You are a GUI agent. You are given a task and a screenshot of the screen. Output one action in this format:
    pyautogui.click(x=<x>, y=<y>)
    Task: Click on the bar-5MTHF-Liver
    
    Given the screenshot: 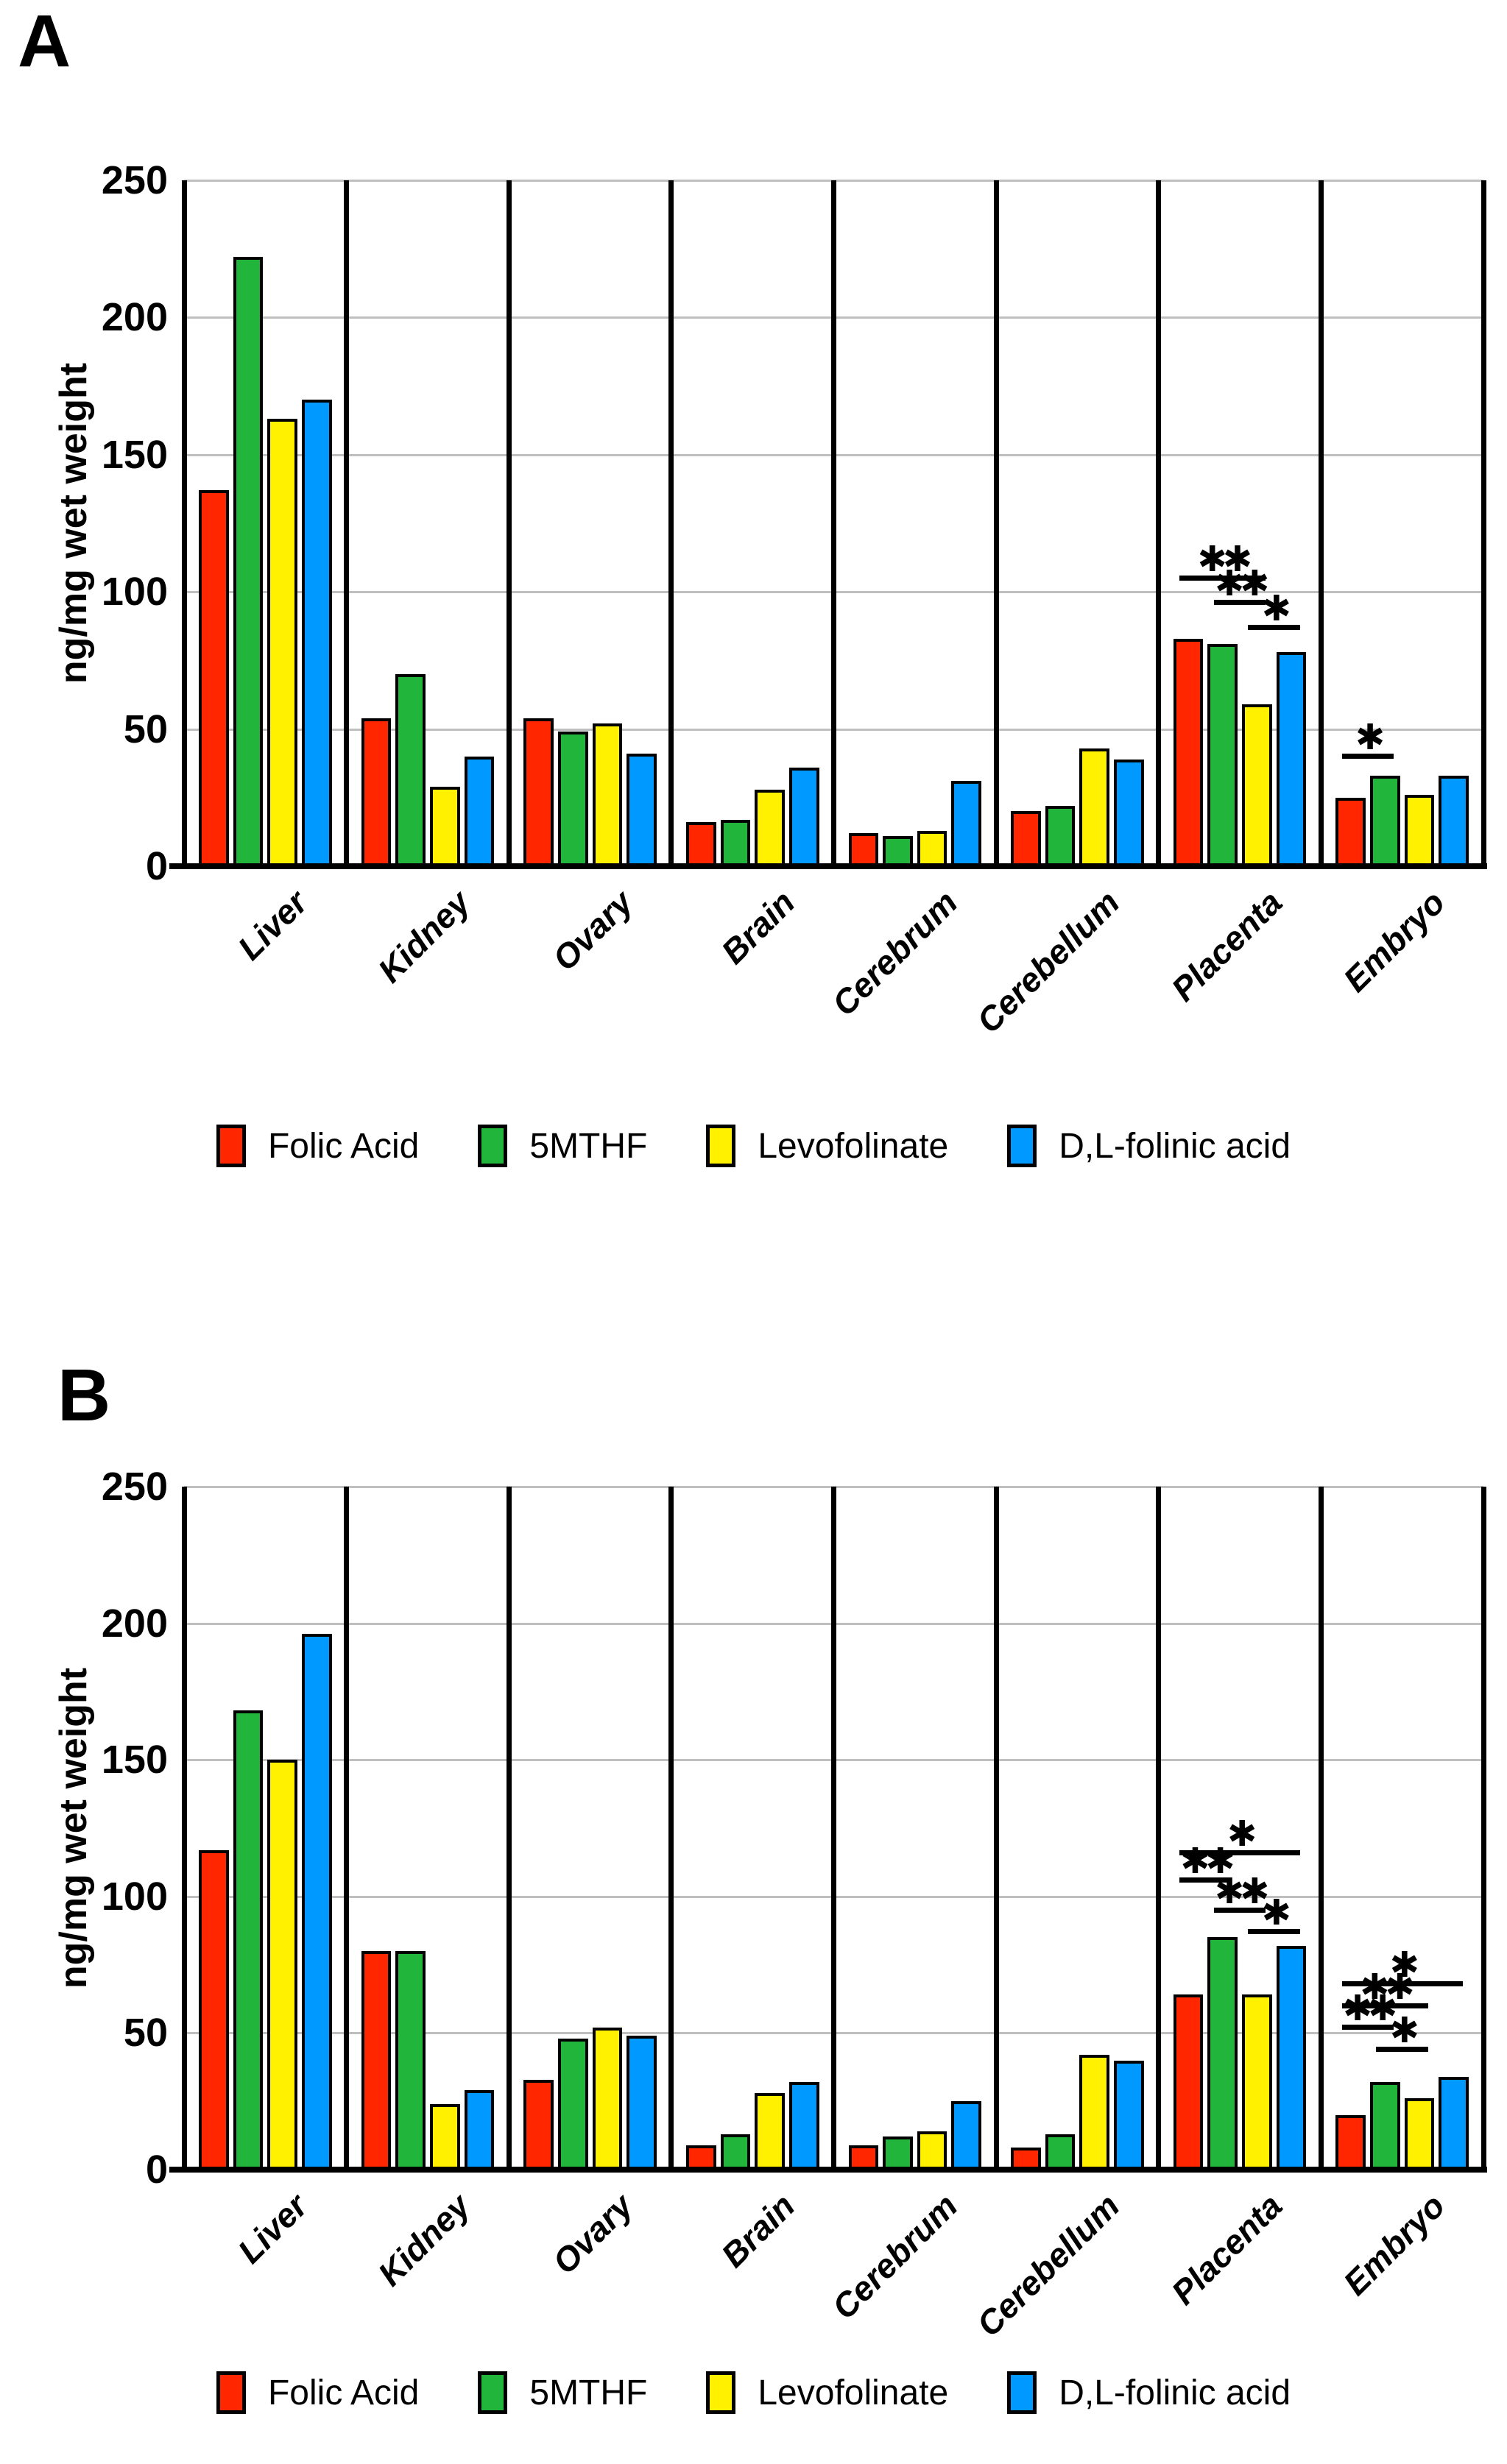 What is the action you would take?
    pyautogui.click(x=248, y=1940)
    